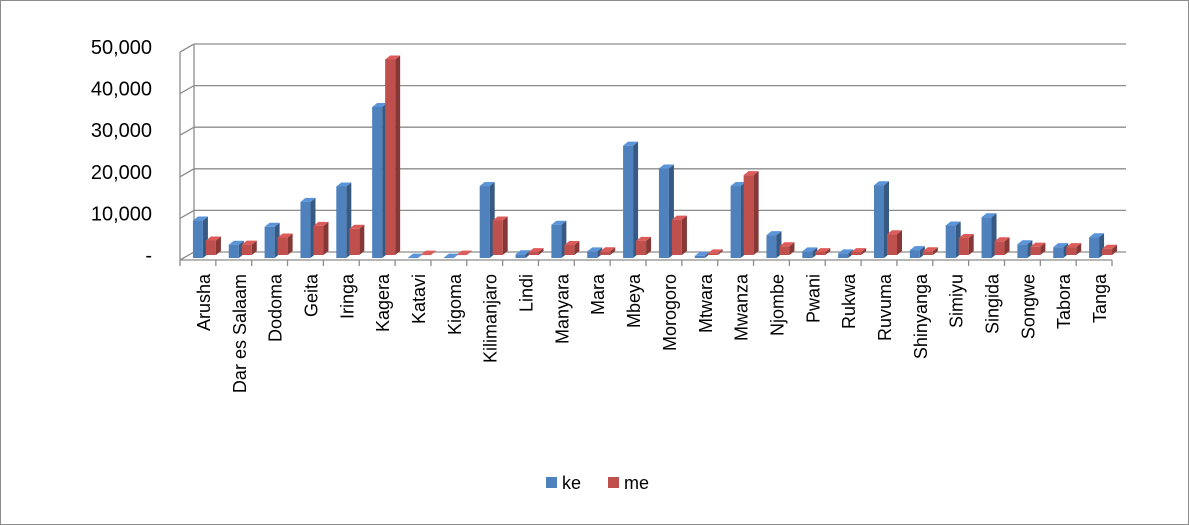 This screenshot has width=1189, height=525. What do you see at coordinates (276, 307) in the screenshot?
I see `x-tick-label: Dodoma` at bounding box center [276, 307].